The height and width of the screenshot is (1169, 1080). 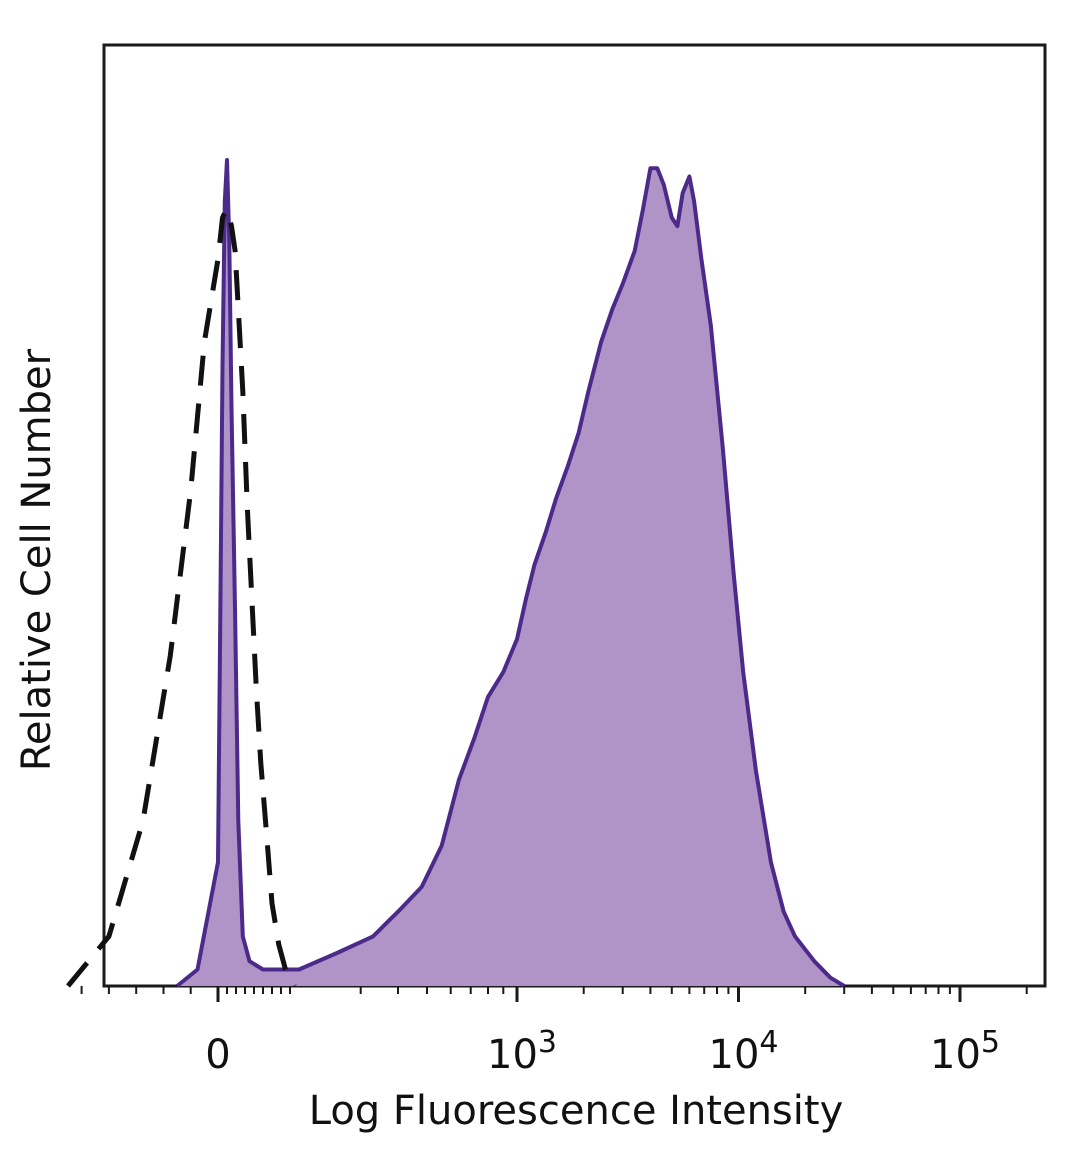 I want to click on x-axis-tick-labels: 0 103 104 105, so click(x=602, y=1051).